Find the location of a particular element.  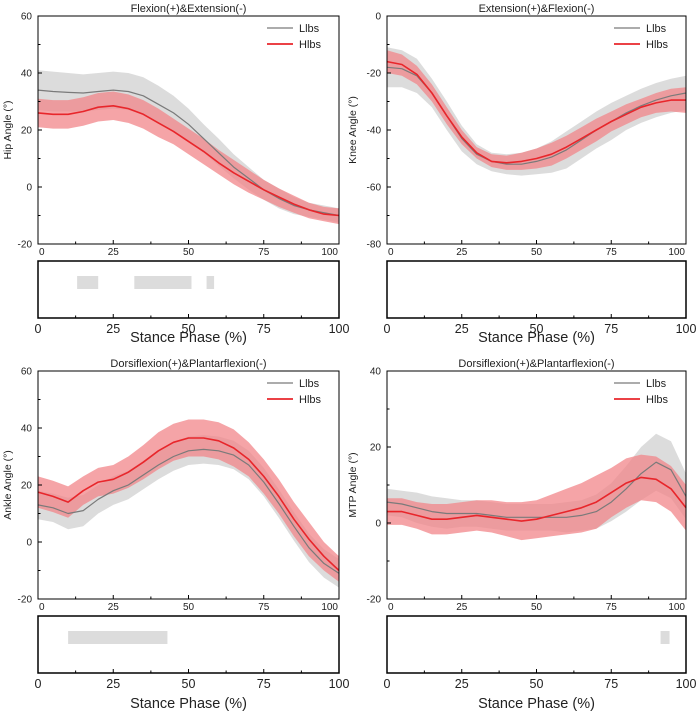

y-axis-label: Ankle Angle (°) is located at coordinates (8, 485).